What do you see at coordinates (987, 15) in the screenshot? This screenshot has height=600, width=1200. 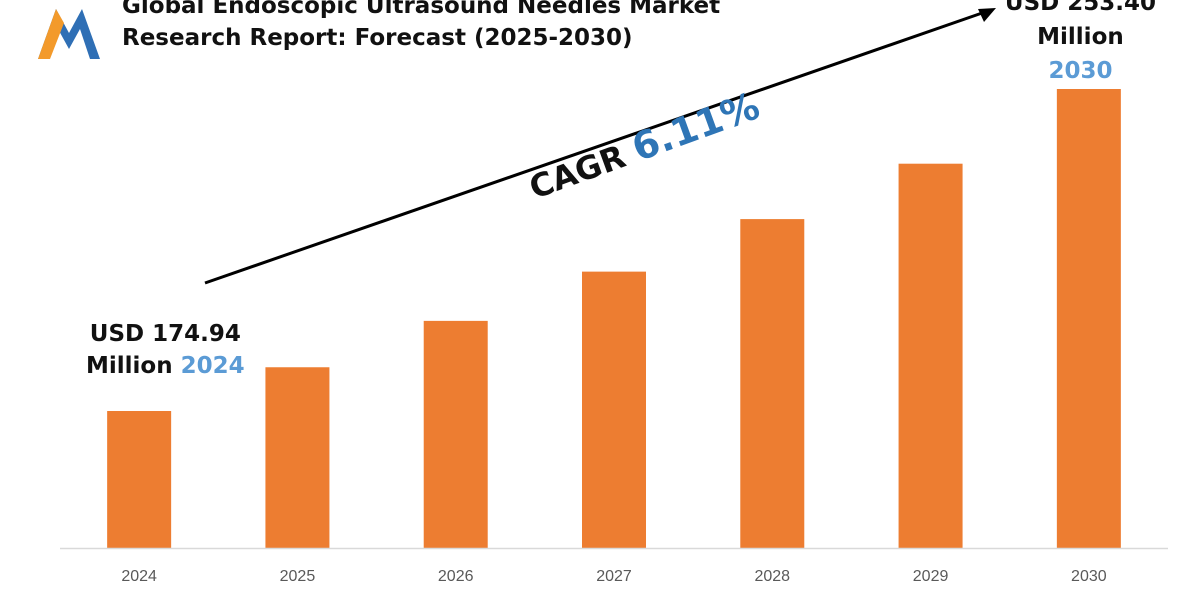 I see `trend-arrow-head` at bounding box center [987, 15].